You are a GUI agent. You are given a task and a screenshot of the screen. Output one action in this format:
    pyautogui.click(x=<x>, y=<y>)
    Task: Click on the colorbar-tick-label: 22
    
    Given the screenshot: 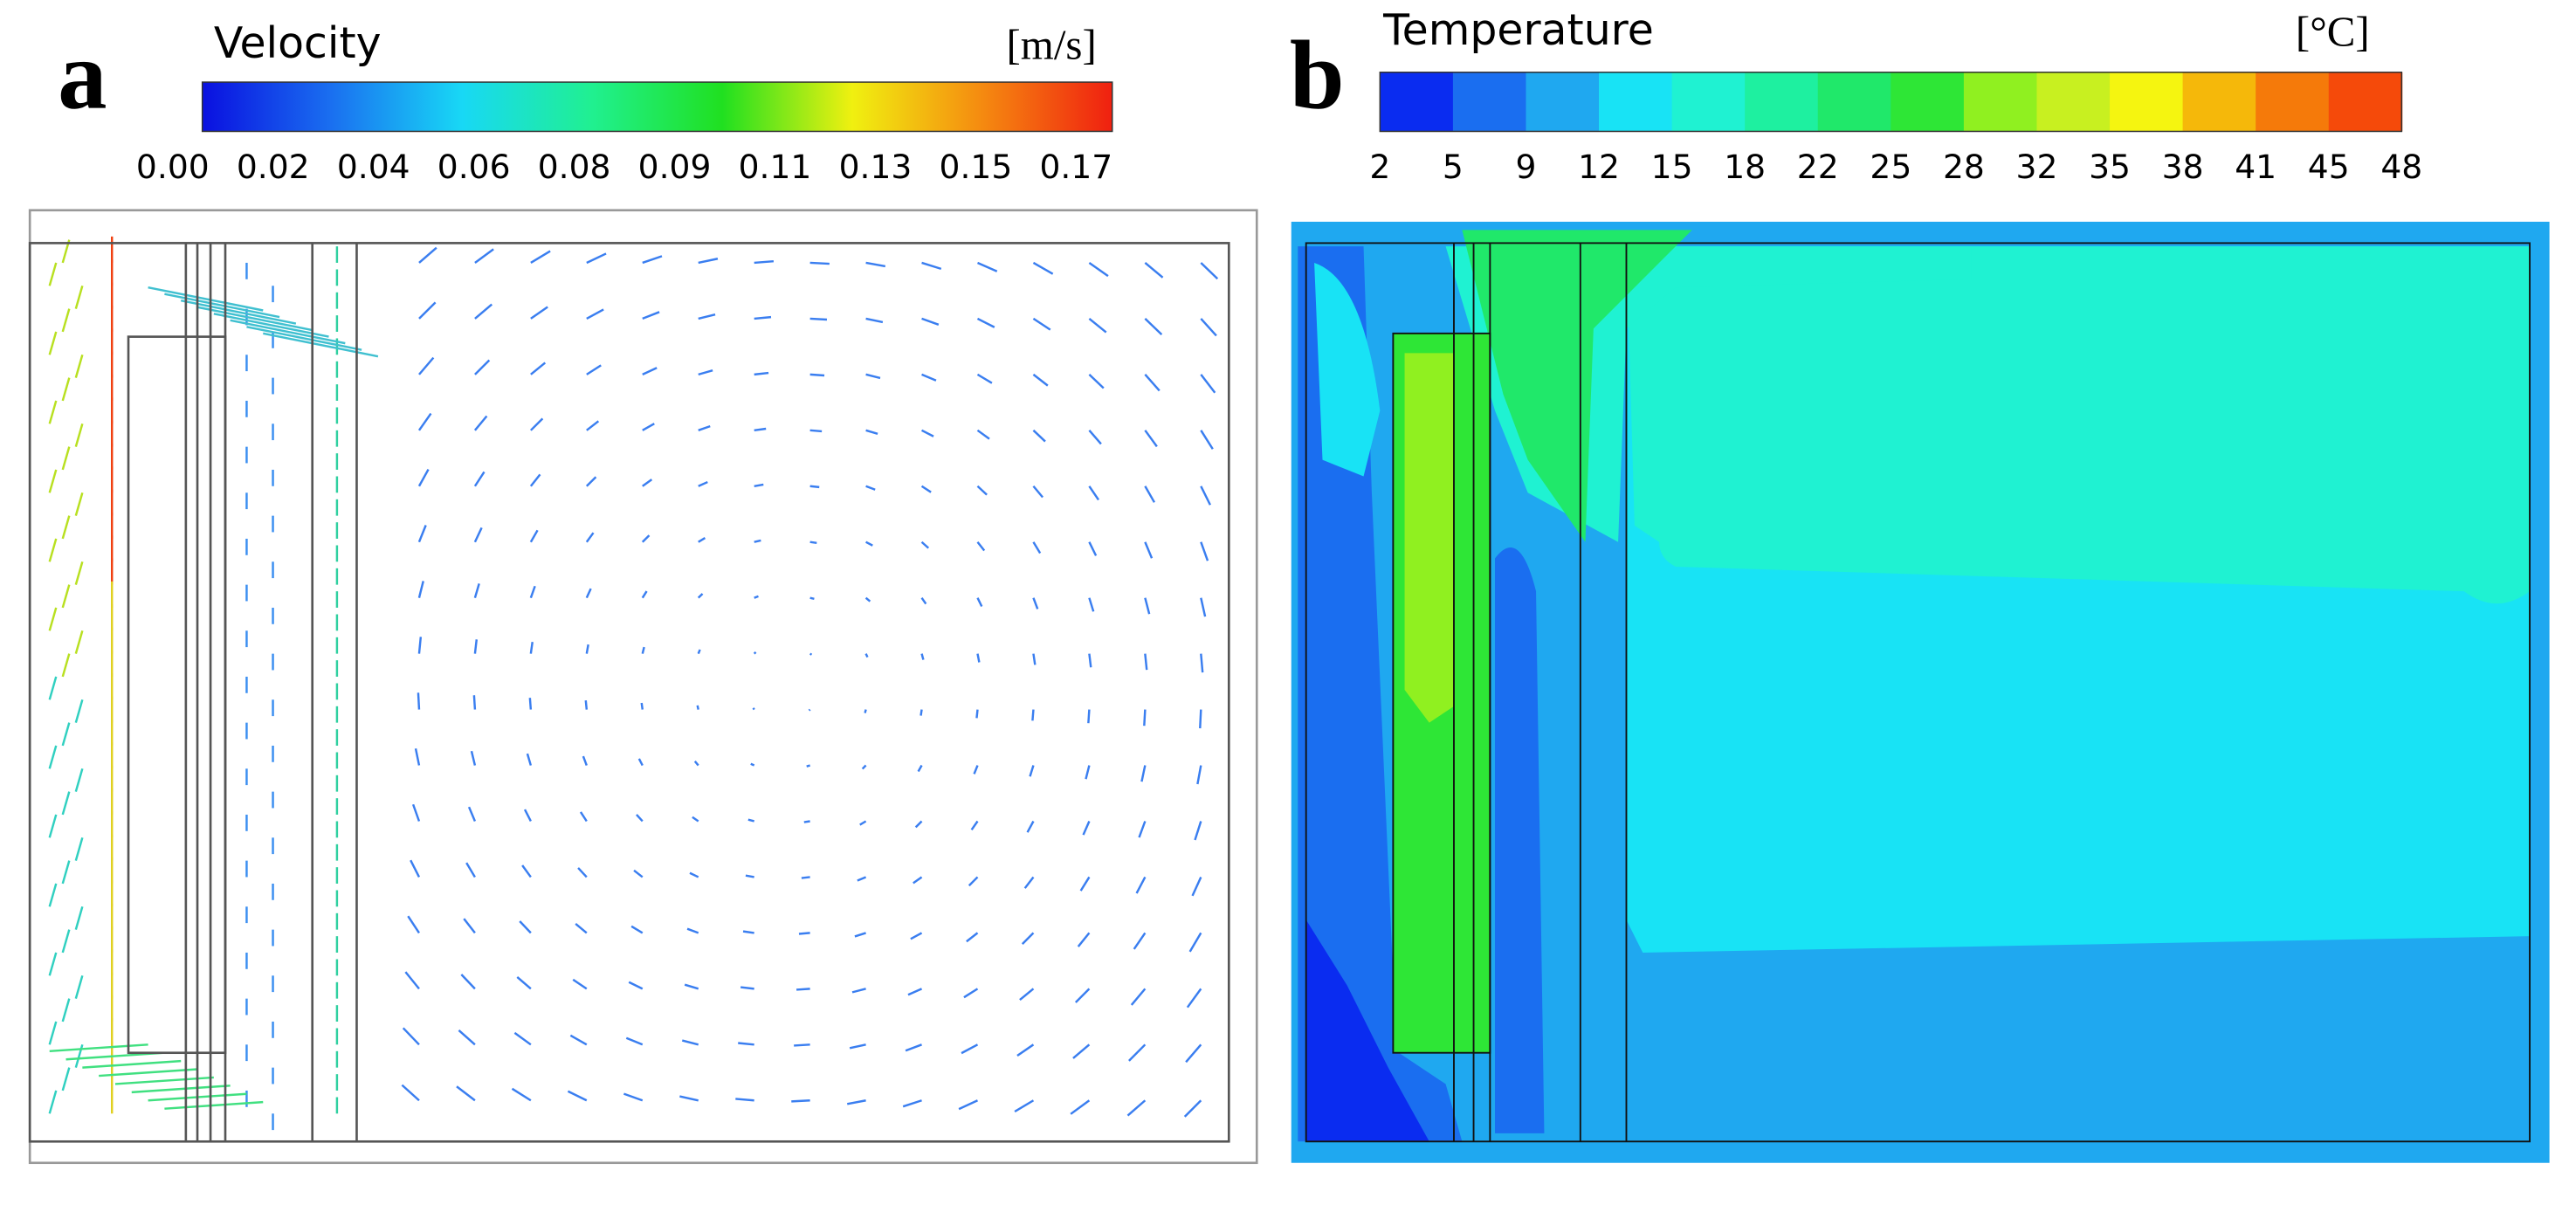 What is the action you would take?
    pyautogui.click(x=1818, y=167)
    